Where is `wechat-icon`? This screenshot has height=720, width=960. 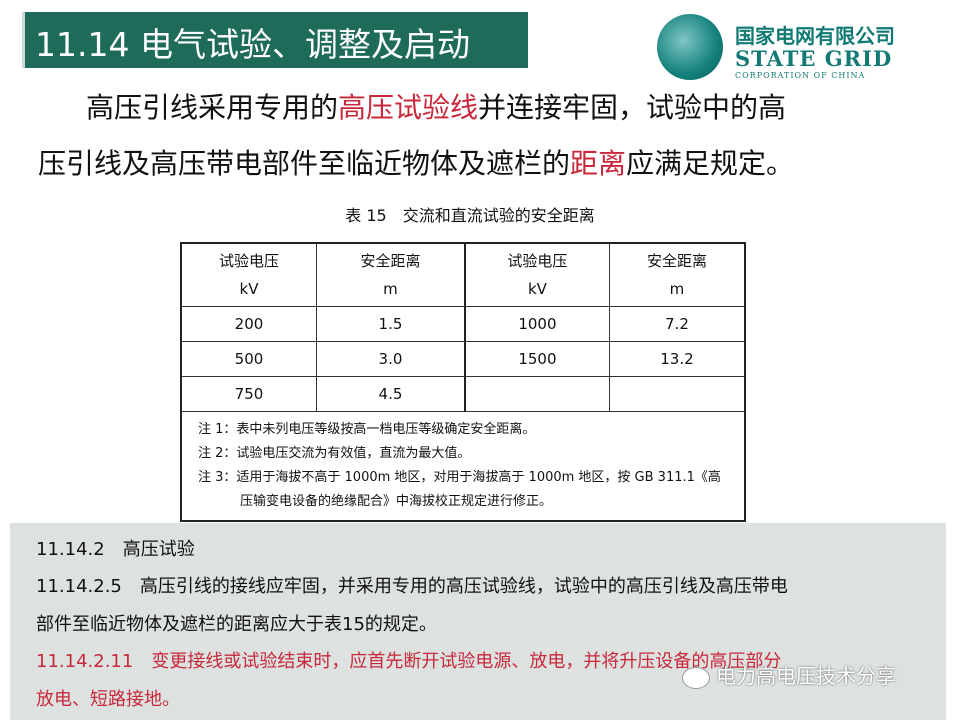 wechat-icon is located at coordinates (696, 677).